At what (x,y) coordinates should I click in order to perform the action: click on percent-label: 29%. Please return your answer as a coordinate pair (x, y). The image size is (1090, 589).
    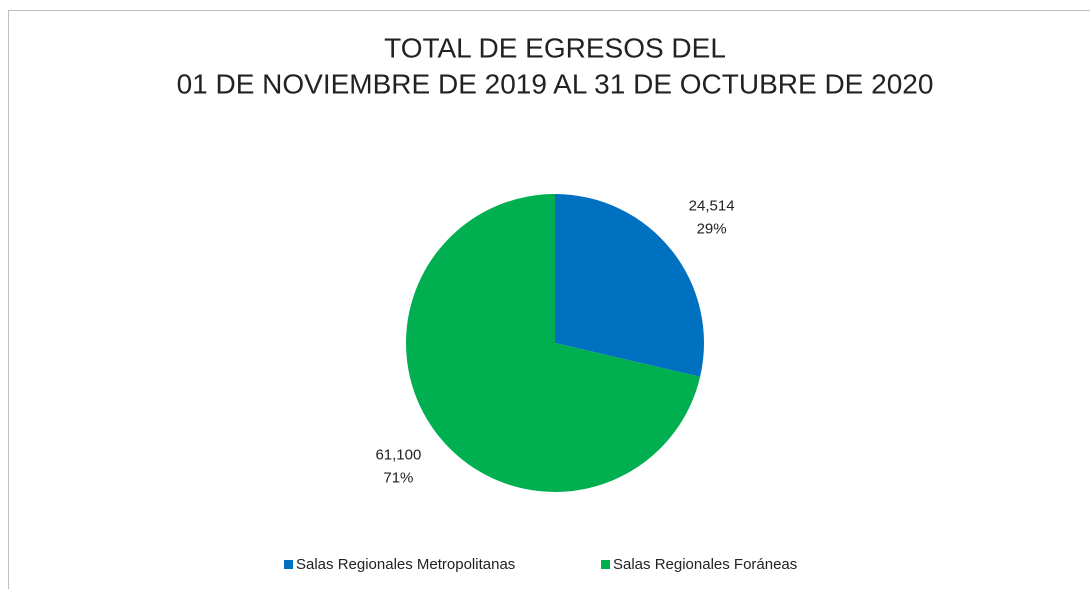
    Looking at the image, I should click on (712, 229).